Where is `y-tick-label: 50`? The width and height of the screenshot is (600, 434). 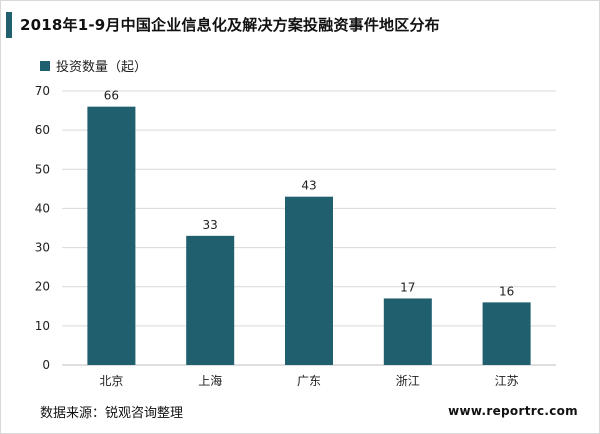
y-tick-label: 50 is located at coordinates (42, 169).